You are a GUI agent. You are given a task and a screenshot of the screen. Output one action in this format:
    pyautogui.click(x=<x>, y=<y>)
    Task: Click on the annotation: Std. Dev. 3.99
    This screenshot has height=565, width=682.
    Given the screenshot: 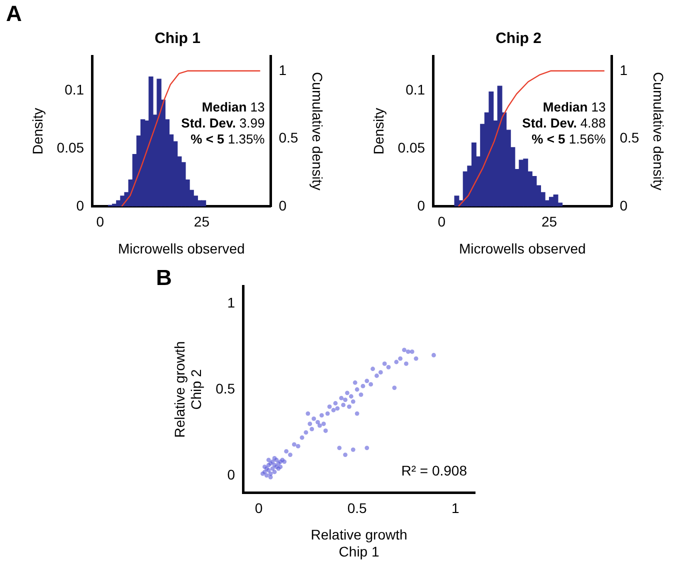 What is the action you would take?
    pyautogui.click(x=223, y=123)
    